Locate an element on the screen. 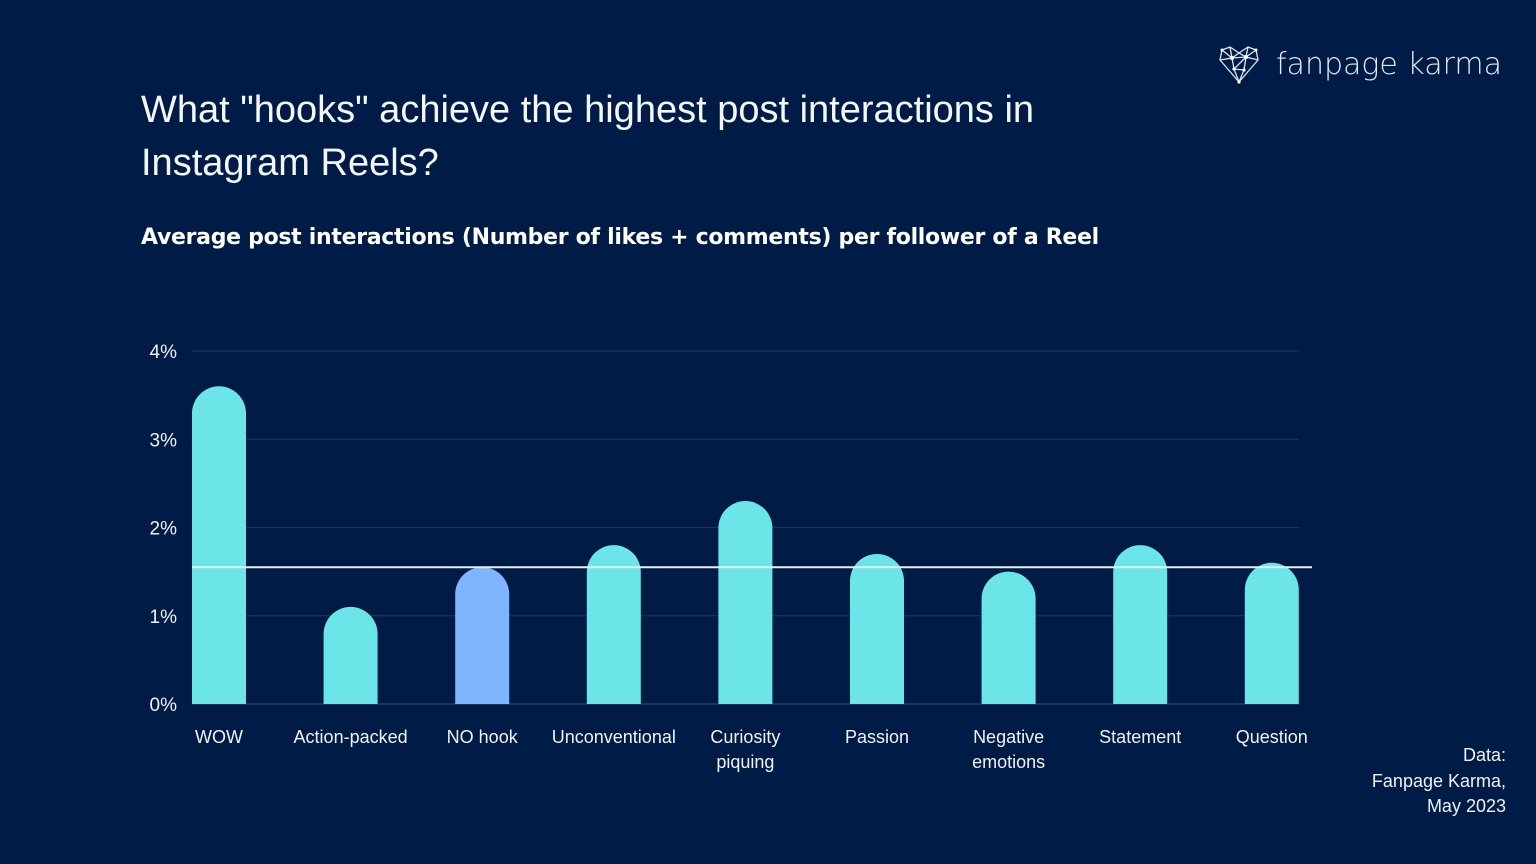 Image resolution: width=1536 pixels, height=864 pixels. x-tick-label: NO hook is located at coordinates (483, 737).